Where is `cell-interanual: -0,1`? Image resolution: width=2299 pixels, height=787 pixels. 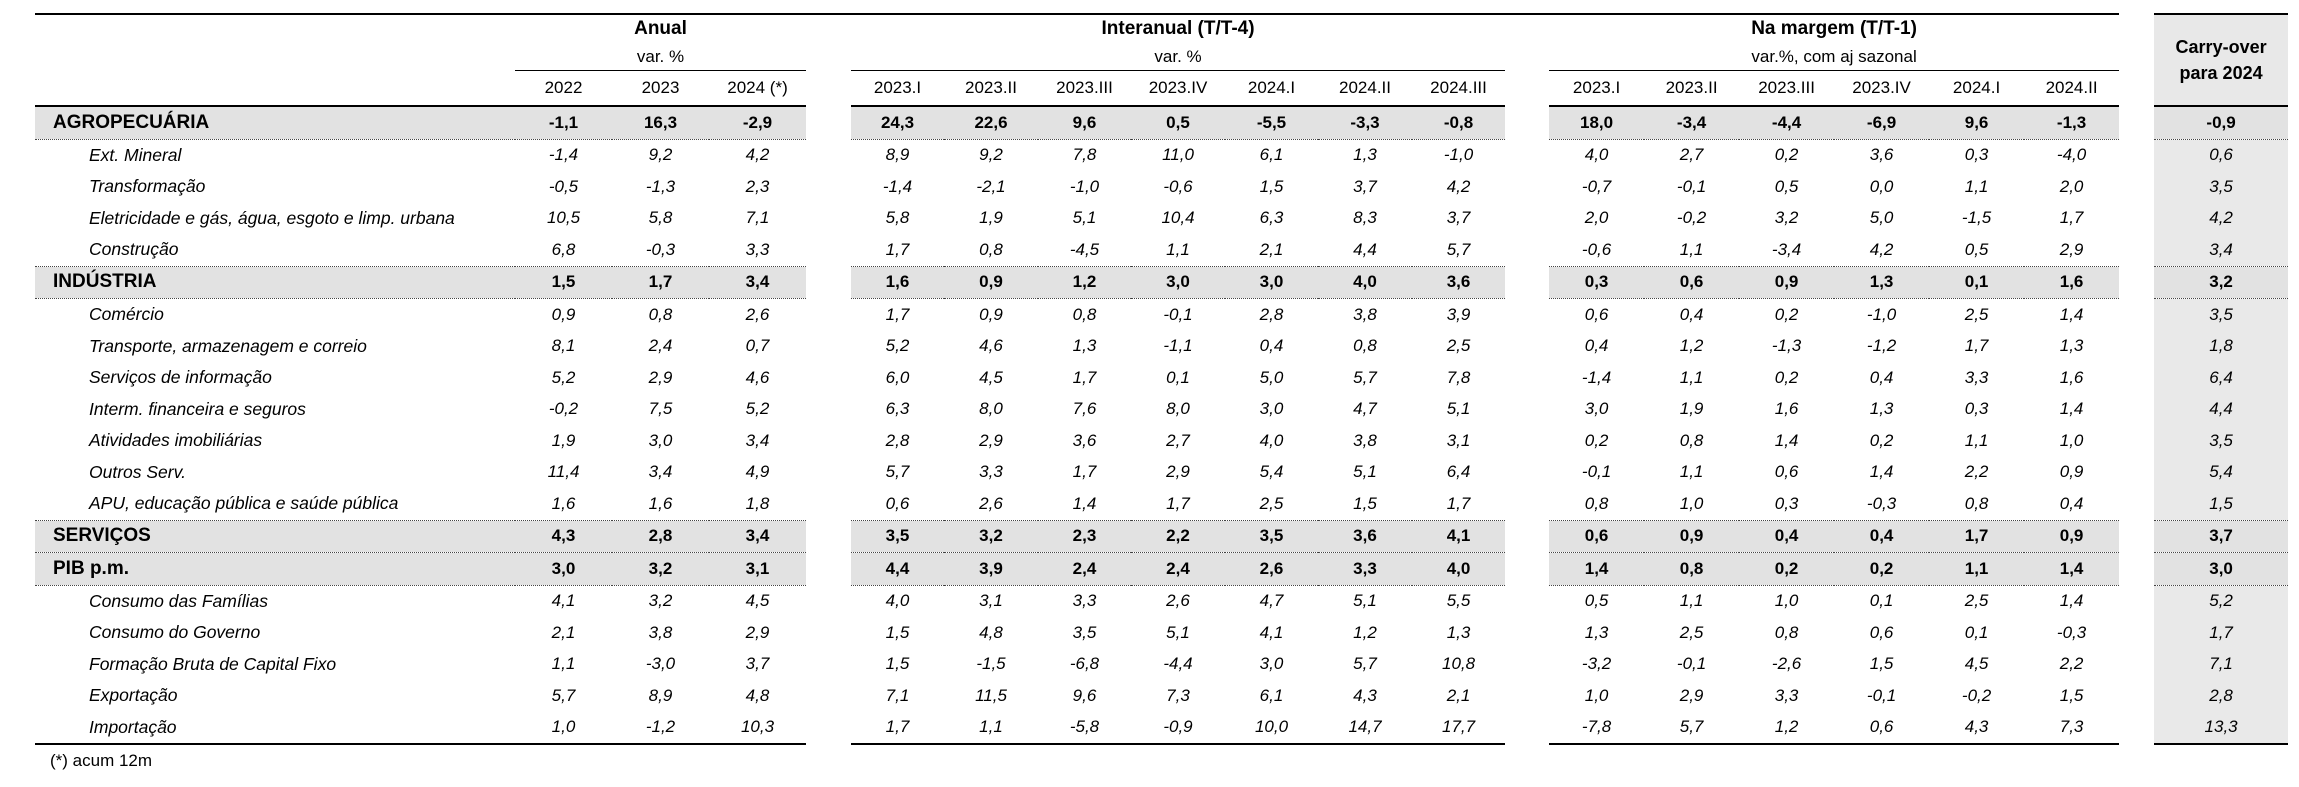 cell-interanual: -0,1 is located at coordinates (1178, 314).